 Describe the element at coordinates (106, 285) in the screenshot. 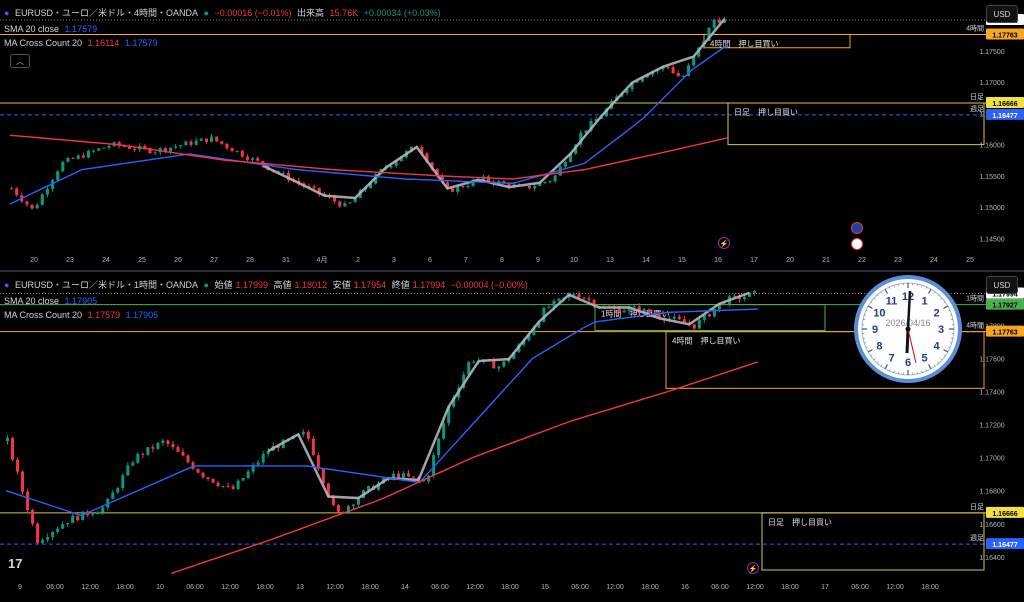

I see `bottom-symbol: EURUSD・ユーロ／米ドル・1時間・OANDA` at that location.